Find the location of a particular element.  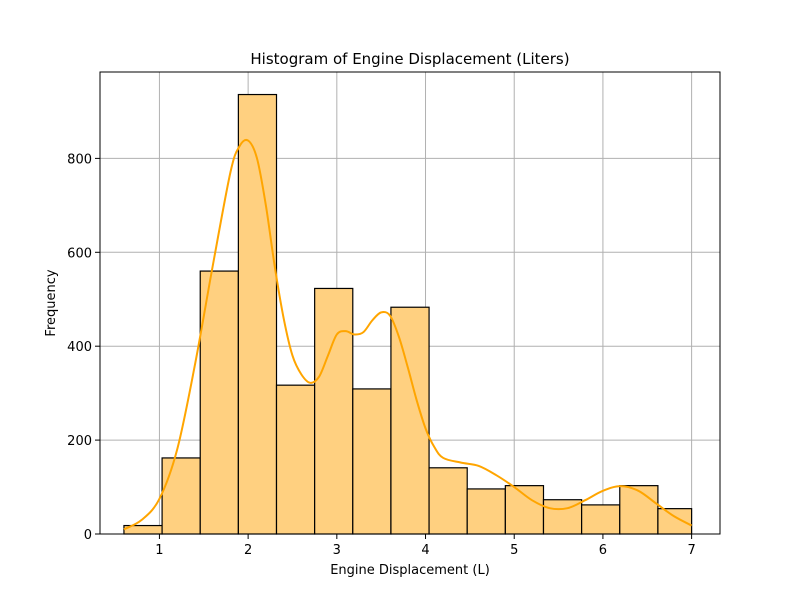

y-tick-label: 200 is located at coordinates (79, 441).